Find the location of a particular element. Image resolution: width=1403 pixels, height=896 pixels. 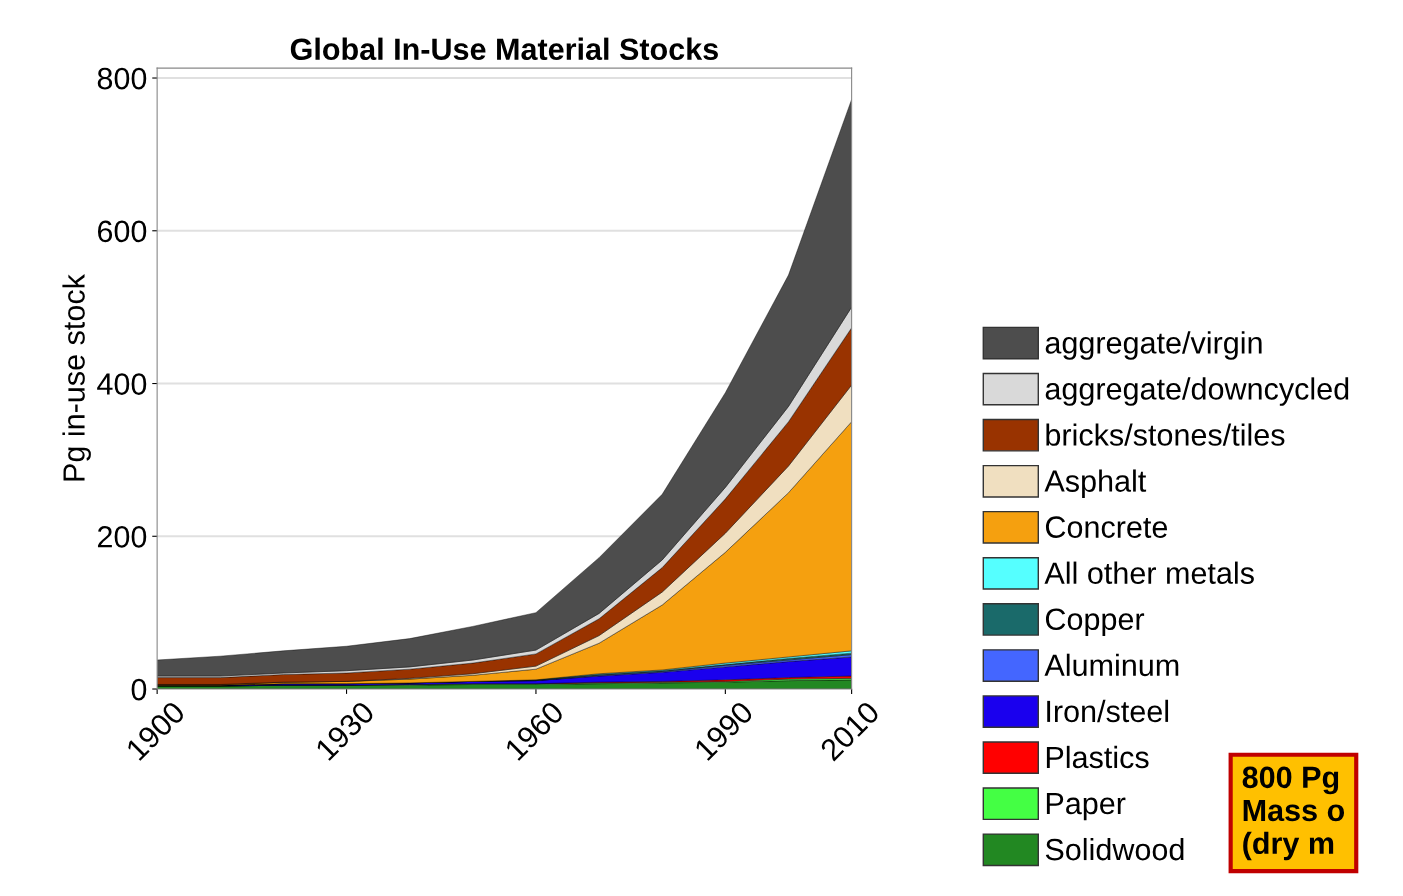

text: 800 Pg Mass o (dry m is located at coordinates (1293, 813).